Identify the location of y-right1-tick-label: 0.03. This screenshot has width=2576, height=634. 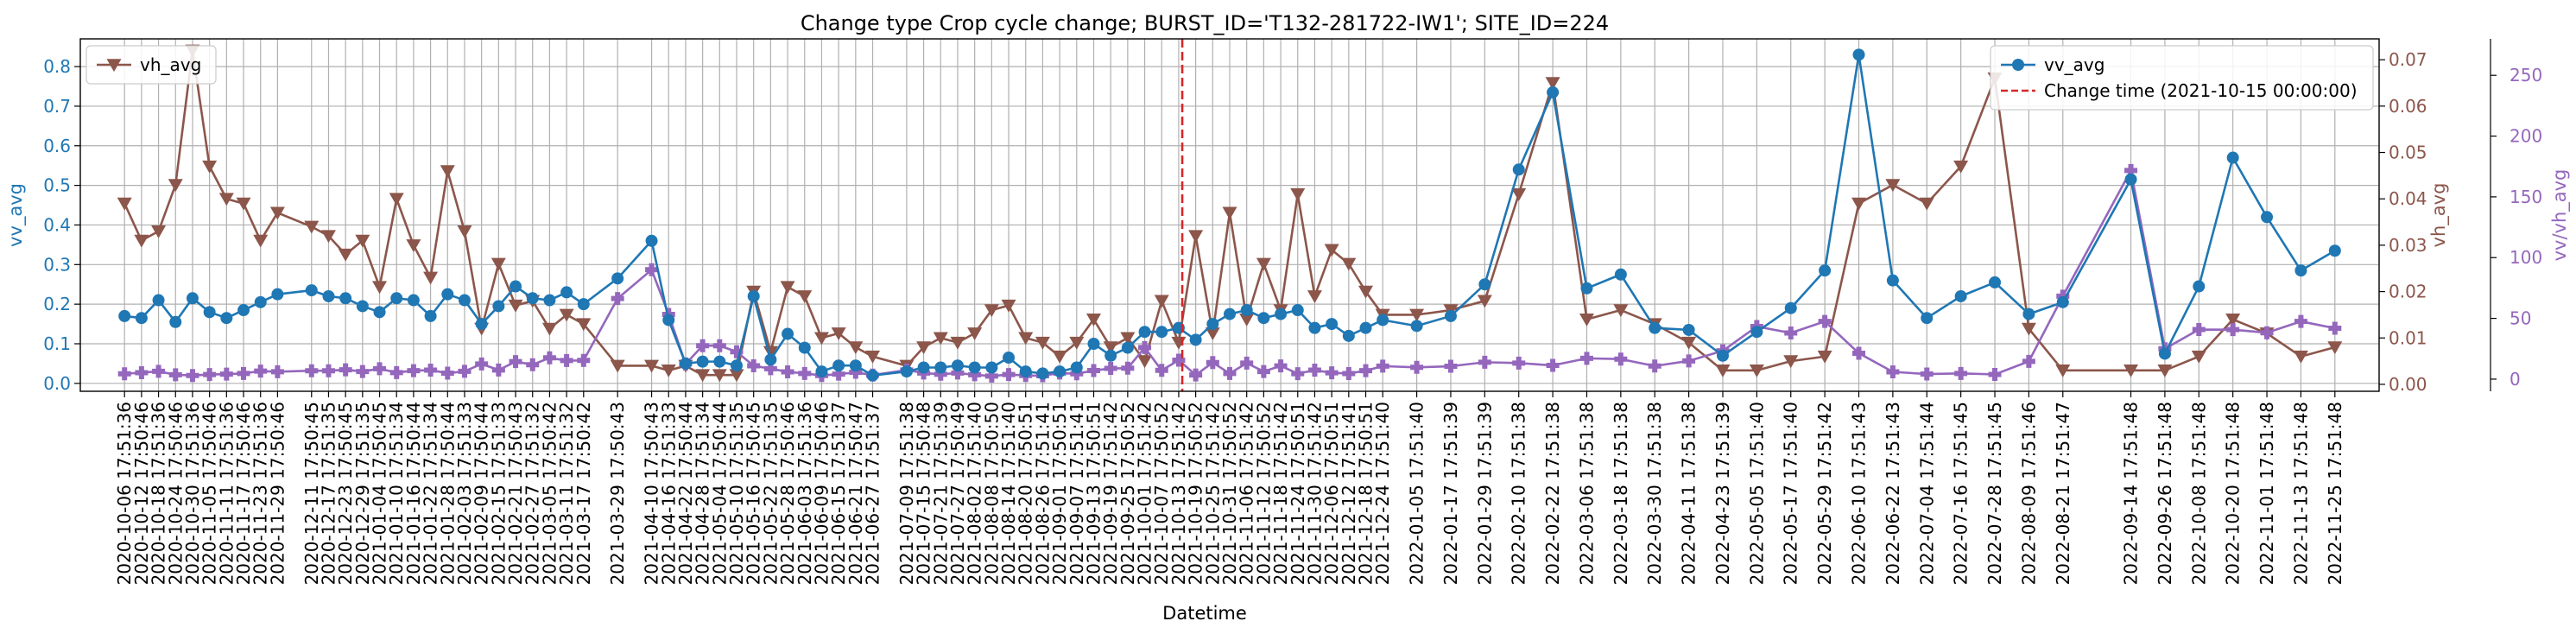
(2408, 245).